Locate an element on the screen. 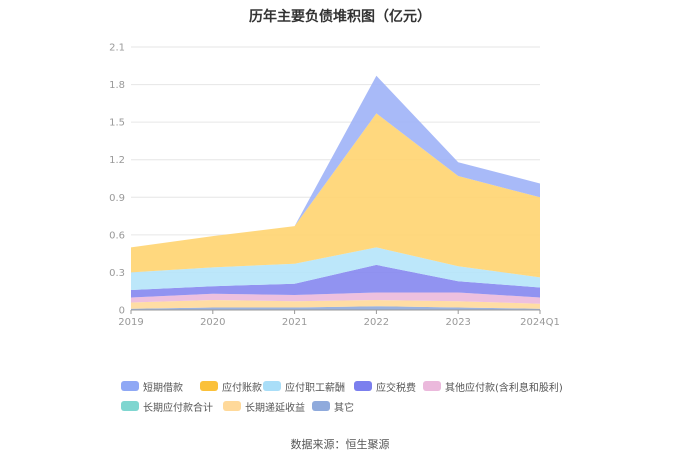 This screenshot has width=680, height=460. y-tick-label: 1.8 is located at coordinates (117, 85).